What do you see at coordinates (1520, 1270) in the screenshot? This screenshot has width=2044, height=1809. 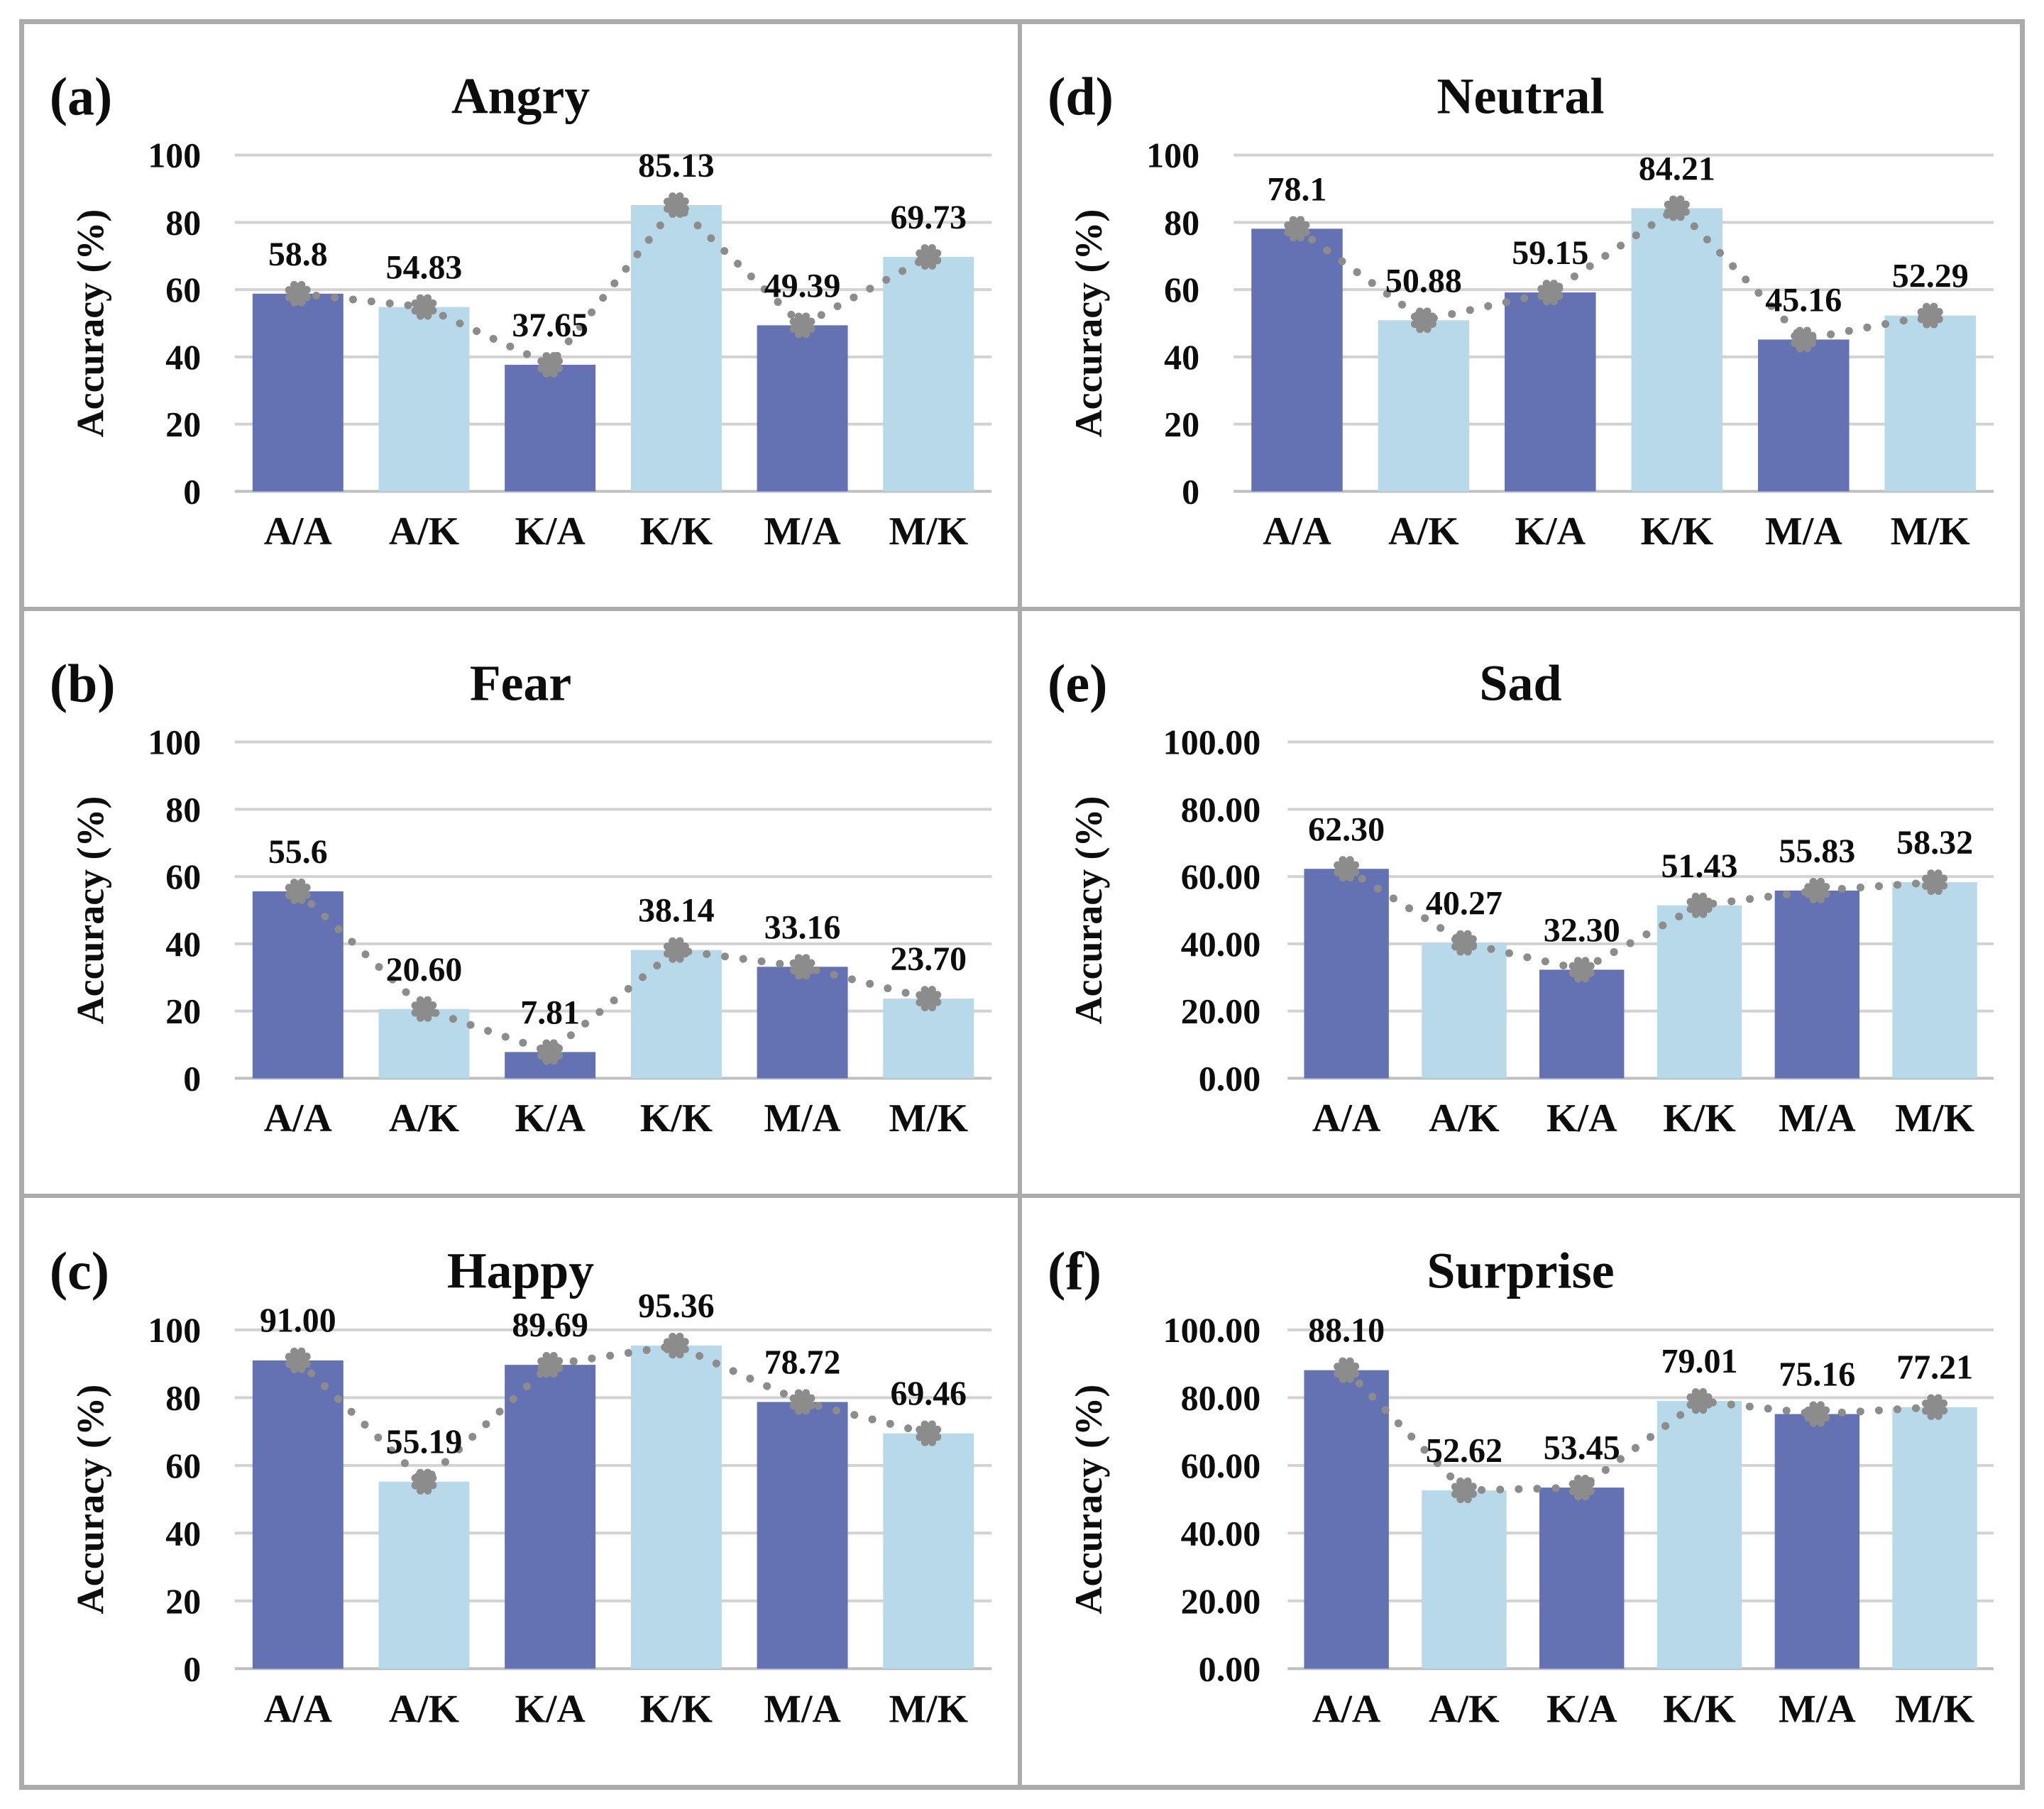 I see `chart-title: Surprise` at bounding box center [1520, 1270].